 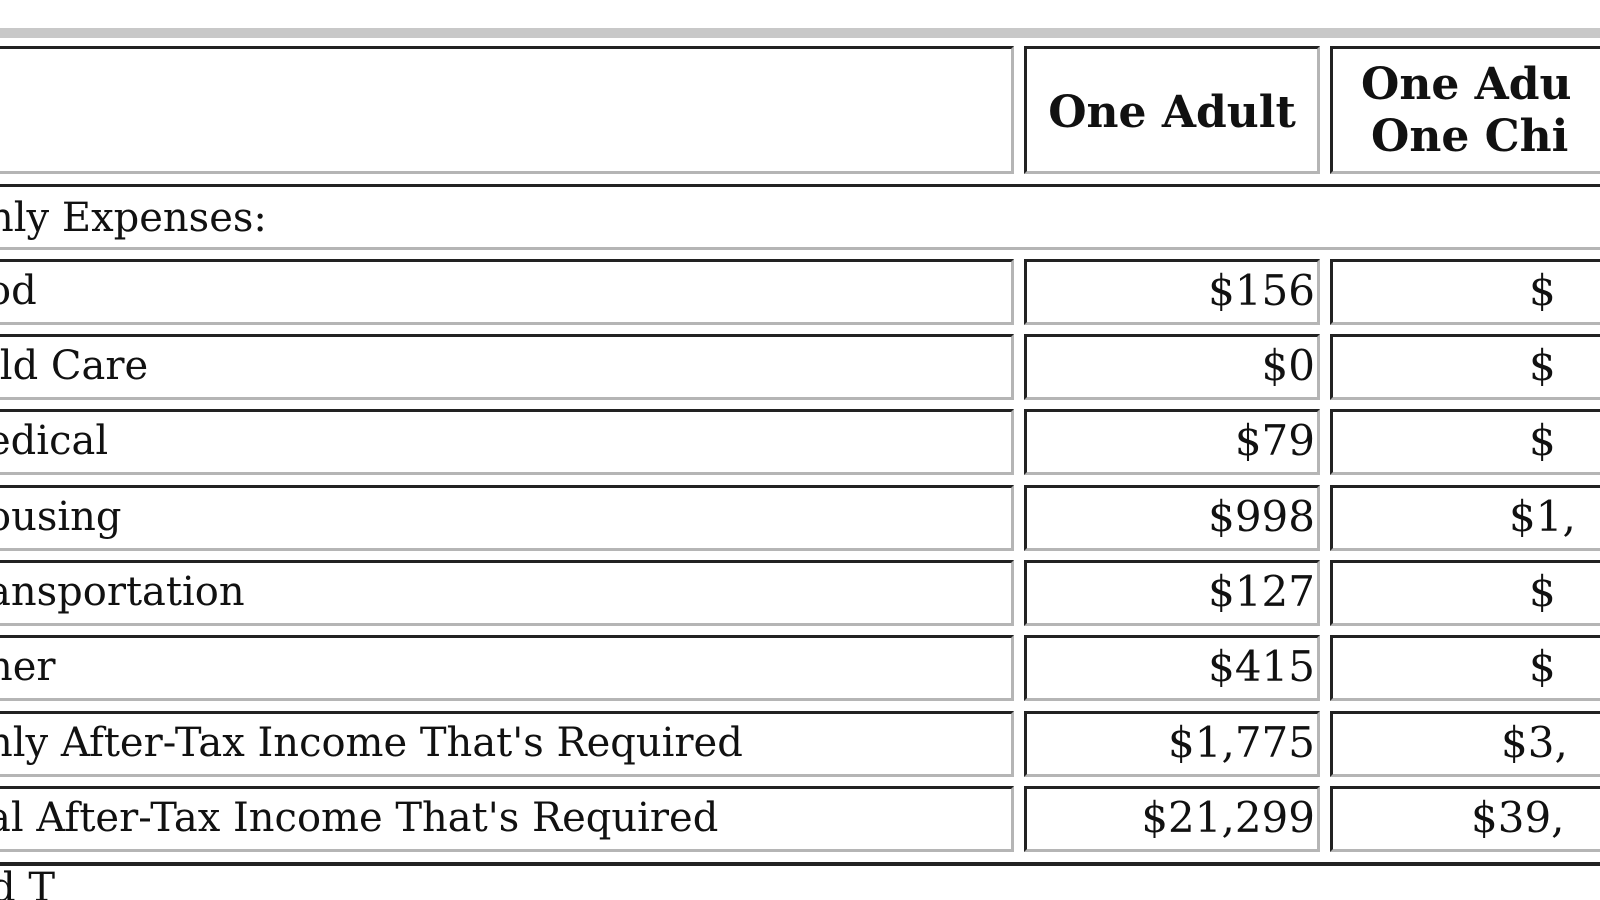 I want to click on cell-col2-medical: $, so click(x=1465, y=442).